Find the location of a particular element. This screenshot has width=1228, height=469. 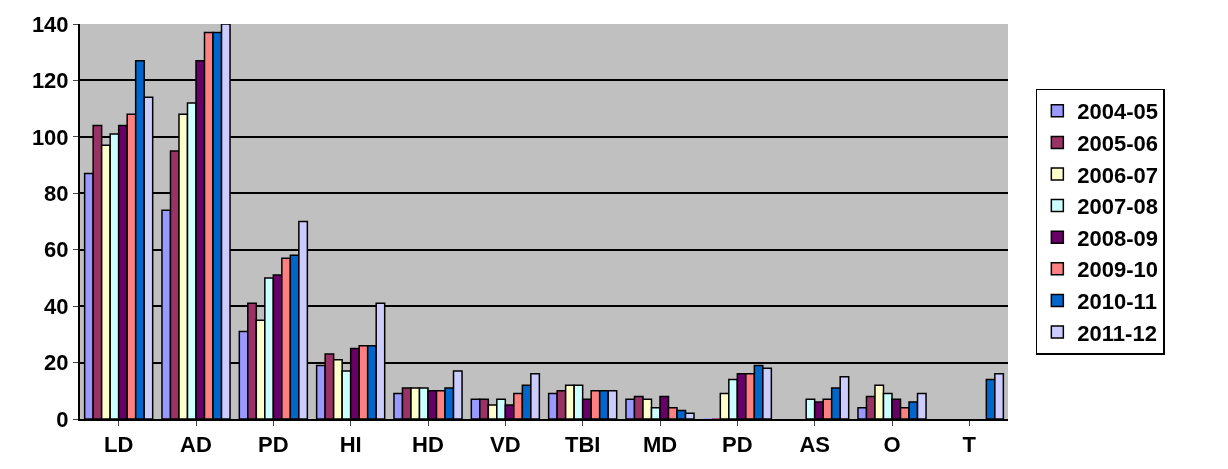

y-tick-label: 0 is located at coordinates (62, 419).